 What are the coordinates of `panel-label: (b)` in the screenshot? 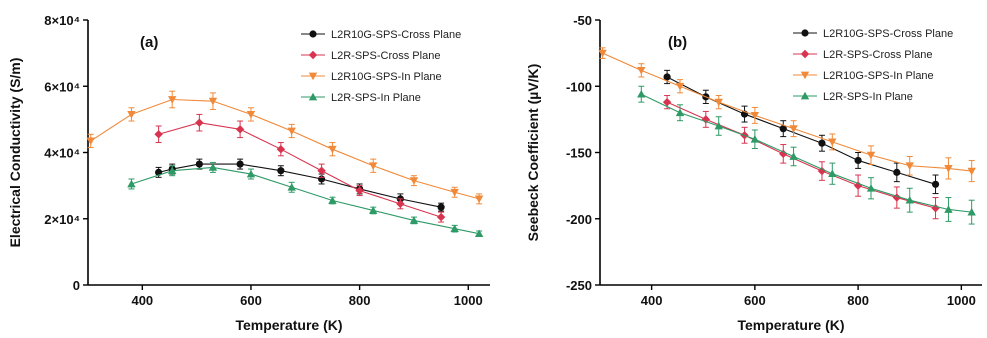 It's located at (677, 42).